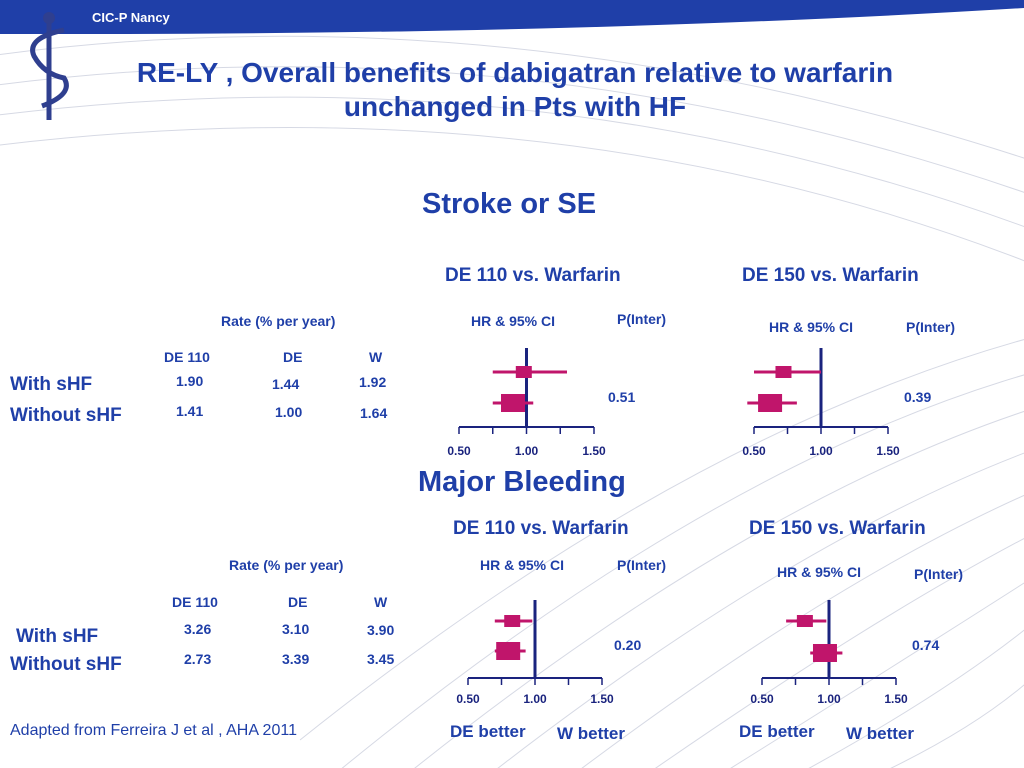  What do you see at coordinates (926, 645) in the screenshot?
I see `p-value: 0.74` at bounding box center [926, 645].